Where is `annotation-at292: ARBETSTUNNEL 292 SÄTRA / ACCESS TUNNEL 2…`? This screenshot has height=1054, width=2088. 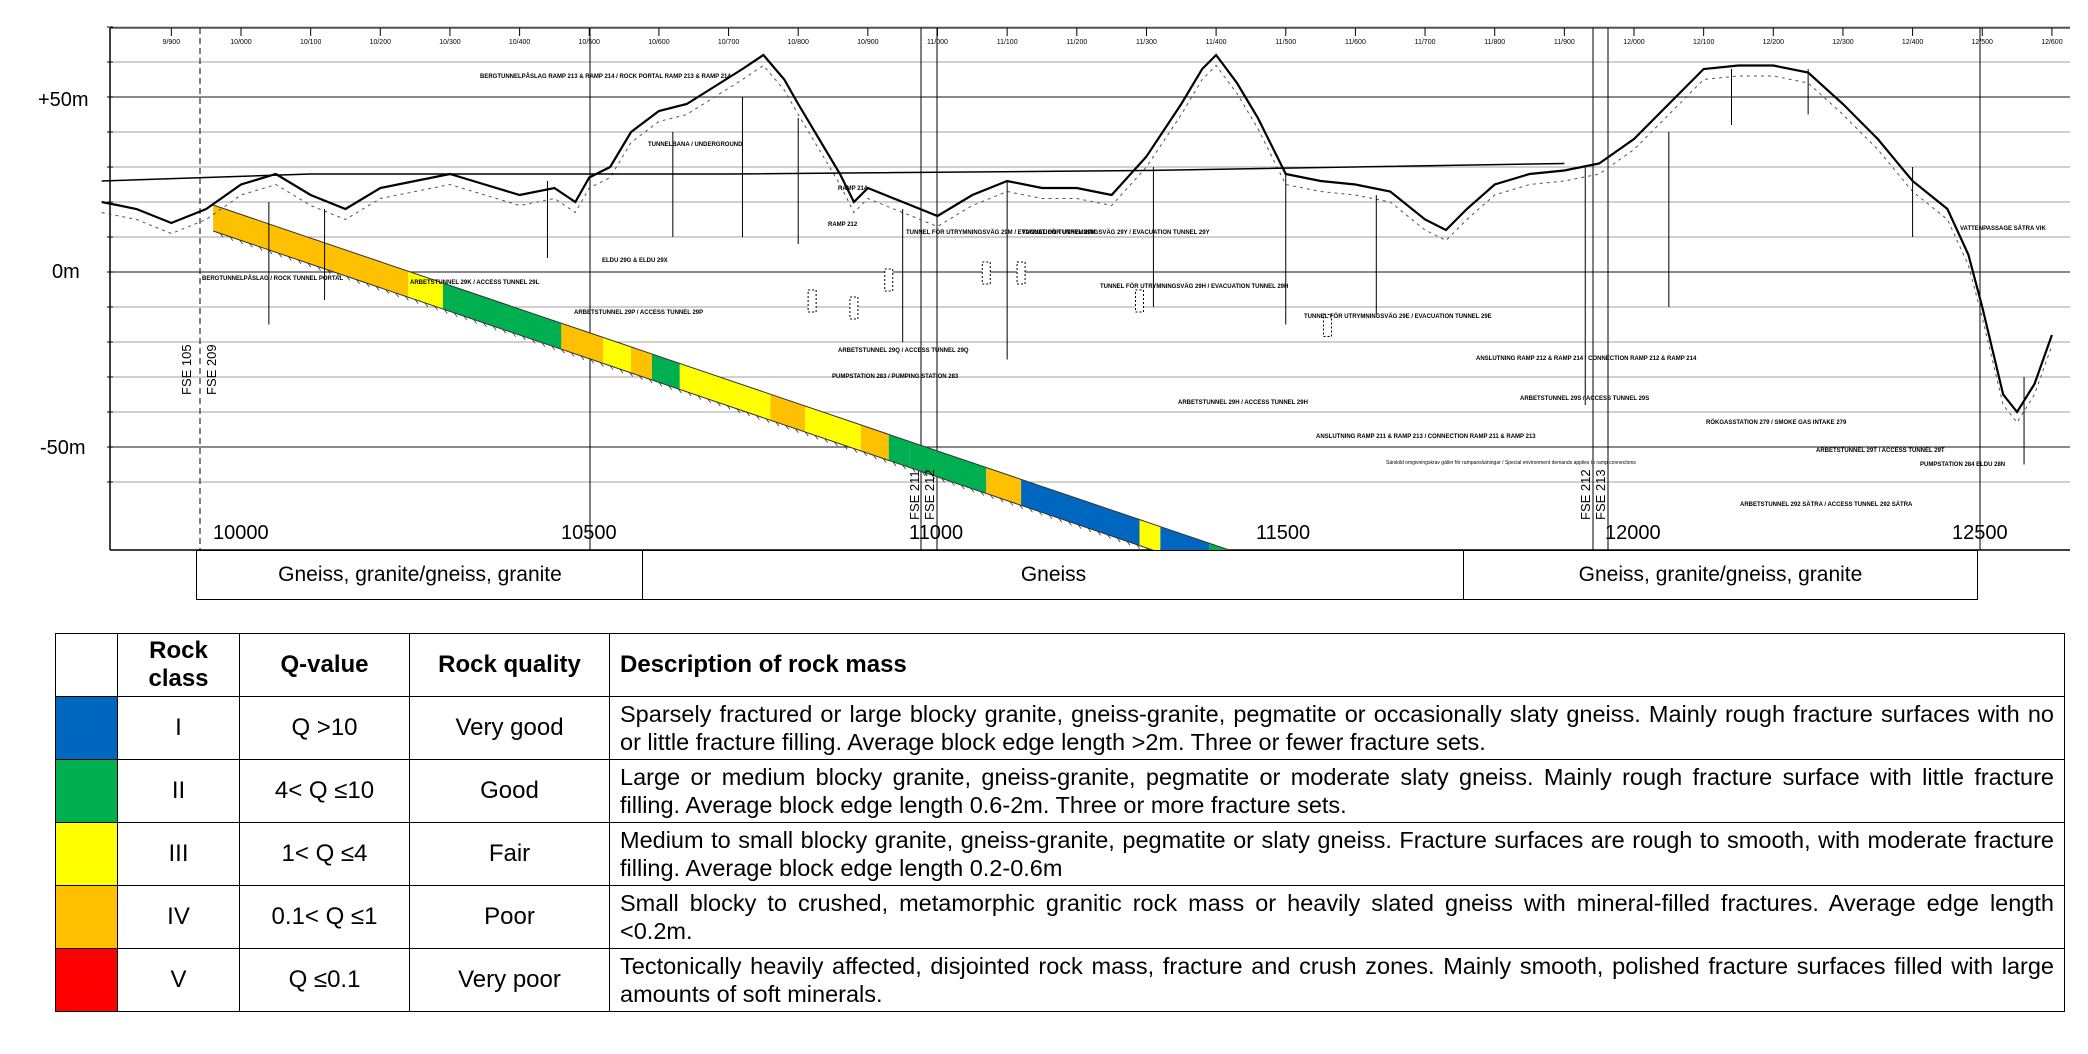 annotation-at292: ARBETSTUNNEL 292 SÄTRA / ACCESS TUNNEL 2… is located at coordinates (1826, 504).